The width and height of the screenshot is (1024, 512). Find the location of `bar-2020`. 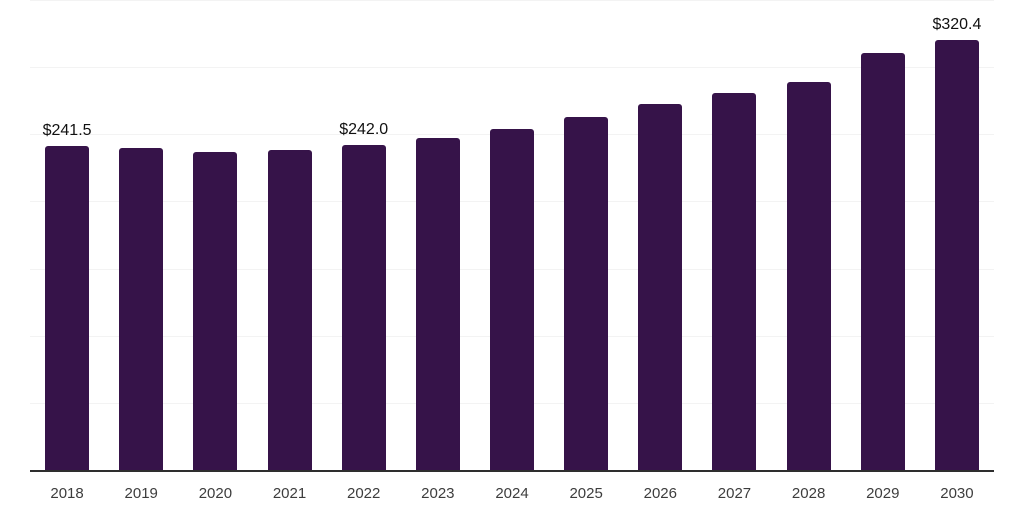

bar-2020 is located at coordinates (215, 311).